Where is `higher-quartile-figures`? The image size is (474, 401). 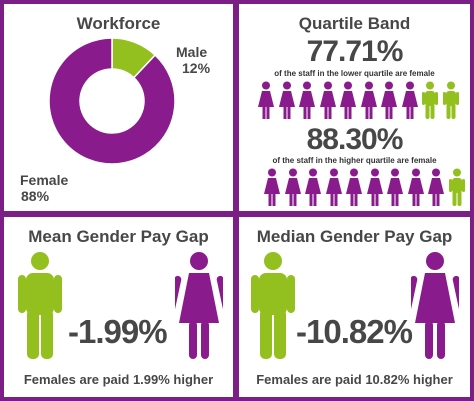
higher-quartile-figures is located at coordinates (364, 187).